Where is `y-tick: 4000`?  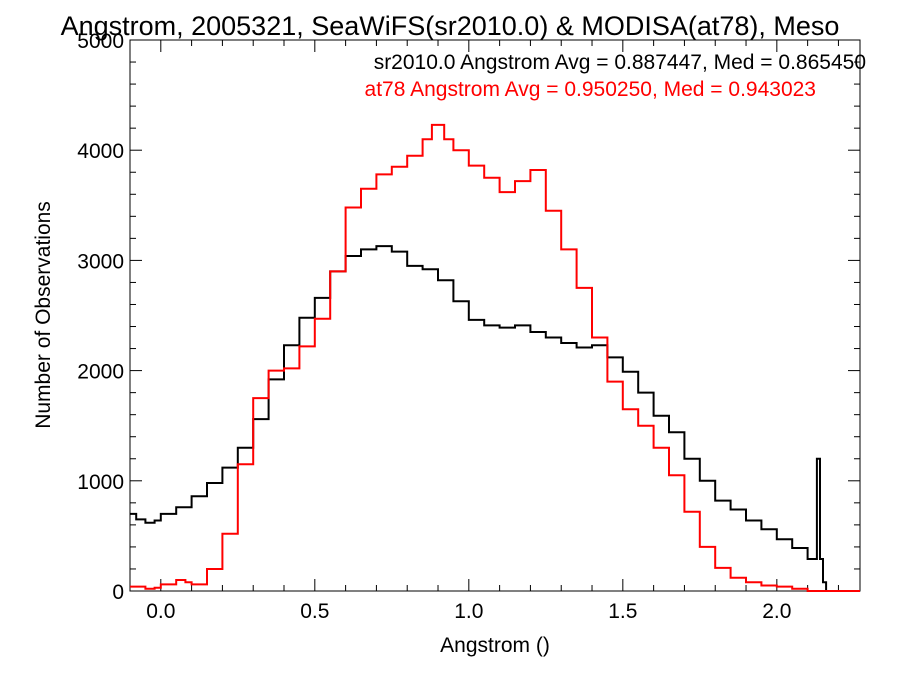
y-tick: 4000 is located at coordinates (468, 151).